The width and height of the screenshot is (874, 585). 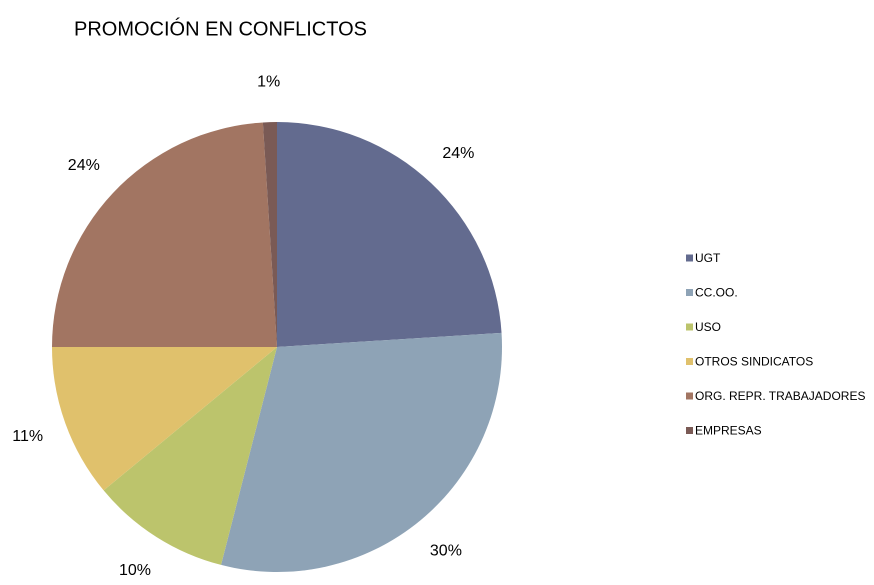 I want to click on legend-label: ORG. REPR. TRABAJADORES, so click(x=780, y=396).